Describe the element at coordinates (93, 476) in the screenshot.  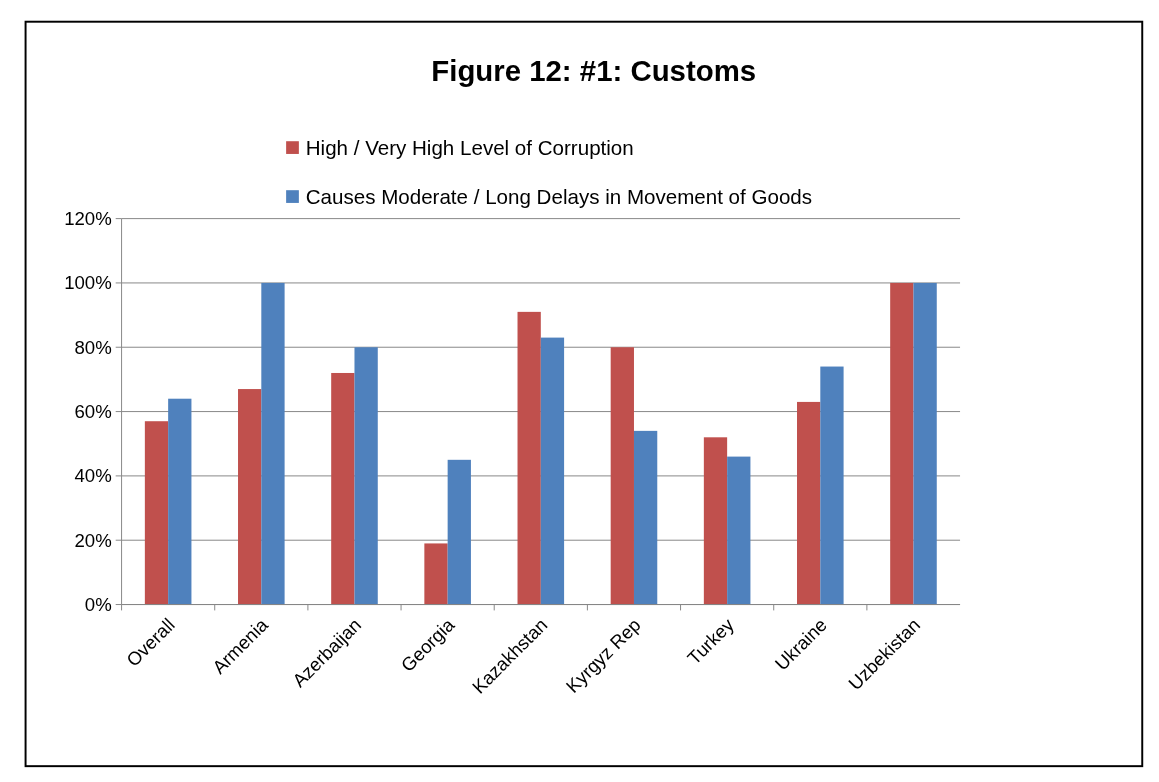
I see `y-tick-label: 40%` at that location.